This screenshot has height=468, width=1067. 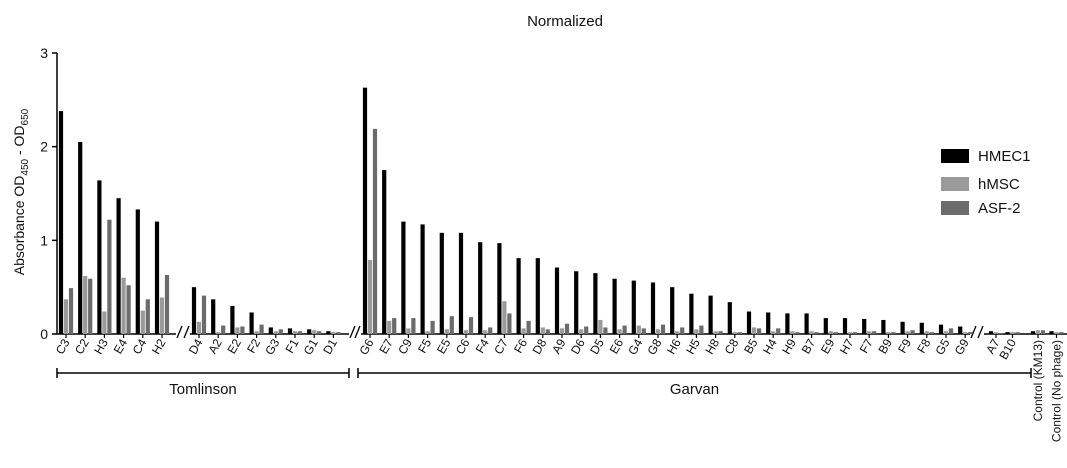 I want to click on bar-a2-hmsc, so click(x=218, y=333).